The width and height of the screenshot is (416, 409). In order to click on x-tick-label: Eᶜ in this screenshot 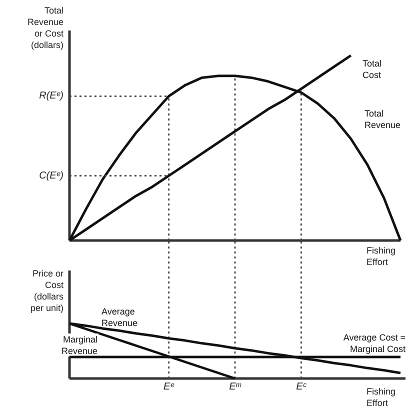, I will do `click(301, 387)`.